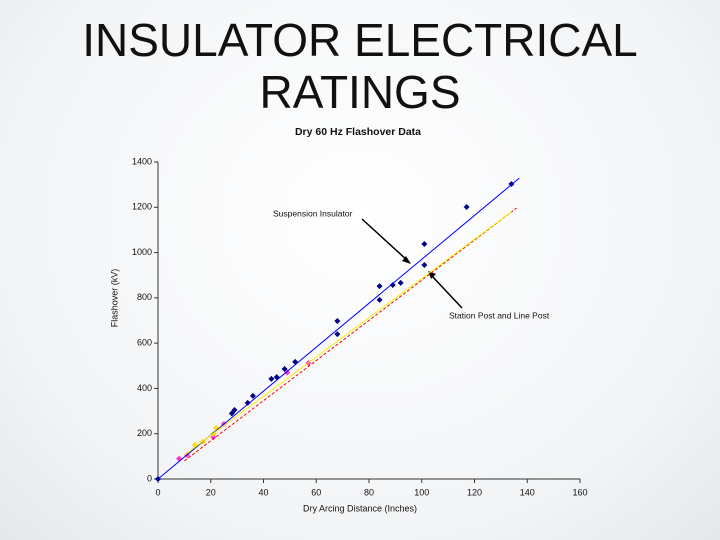 Image resolution: width=720 pixels, height=540 pixels. Describe the element at coordinates (144, 388) in the screenshot. I see `y-tick-label: 400` at that location.